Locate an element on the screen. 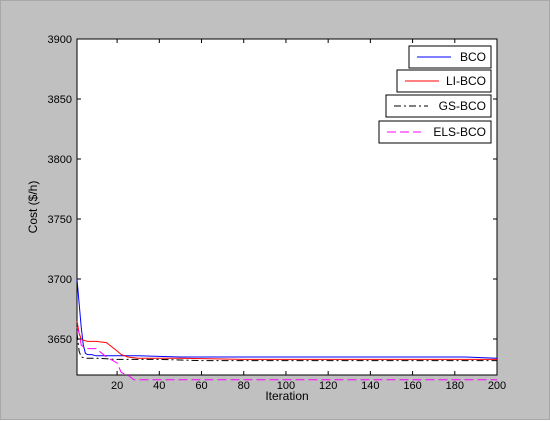 This screenshot has width=550, height=421. y-tick-label: 3750 is located at coordinates (60, 220).